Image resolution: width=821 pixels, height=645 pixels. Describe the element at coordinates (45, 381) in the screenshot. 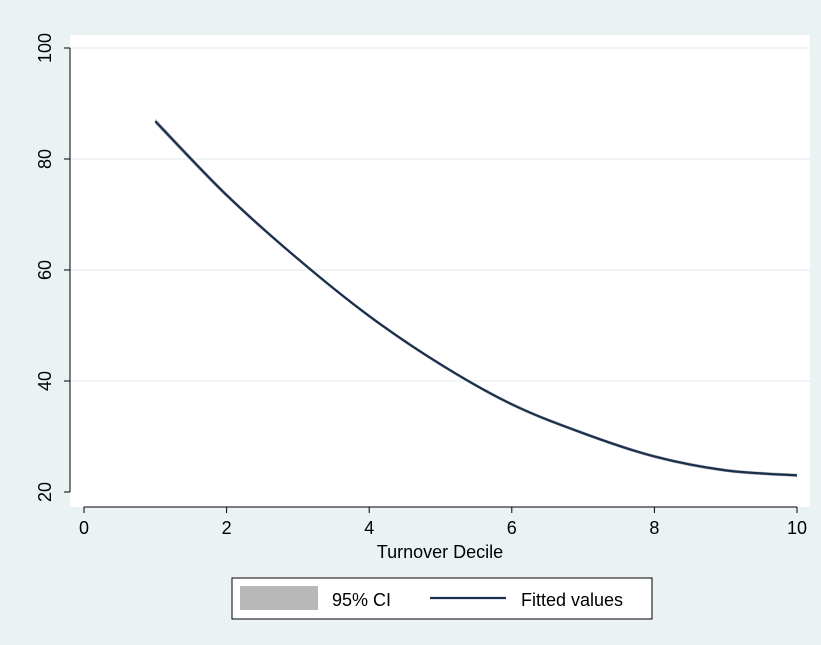

I see `y-tick-label: 40` at that location.